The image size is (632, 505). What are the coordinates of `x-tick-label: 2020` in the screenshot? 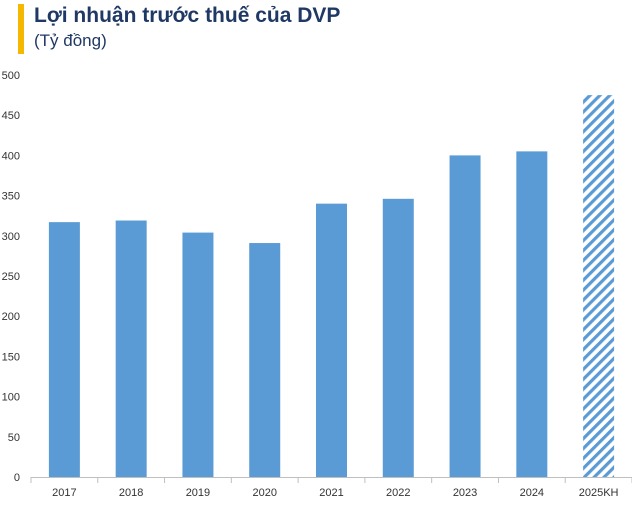 It's located at (264, 493).